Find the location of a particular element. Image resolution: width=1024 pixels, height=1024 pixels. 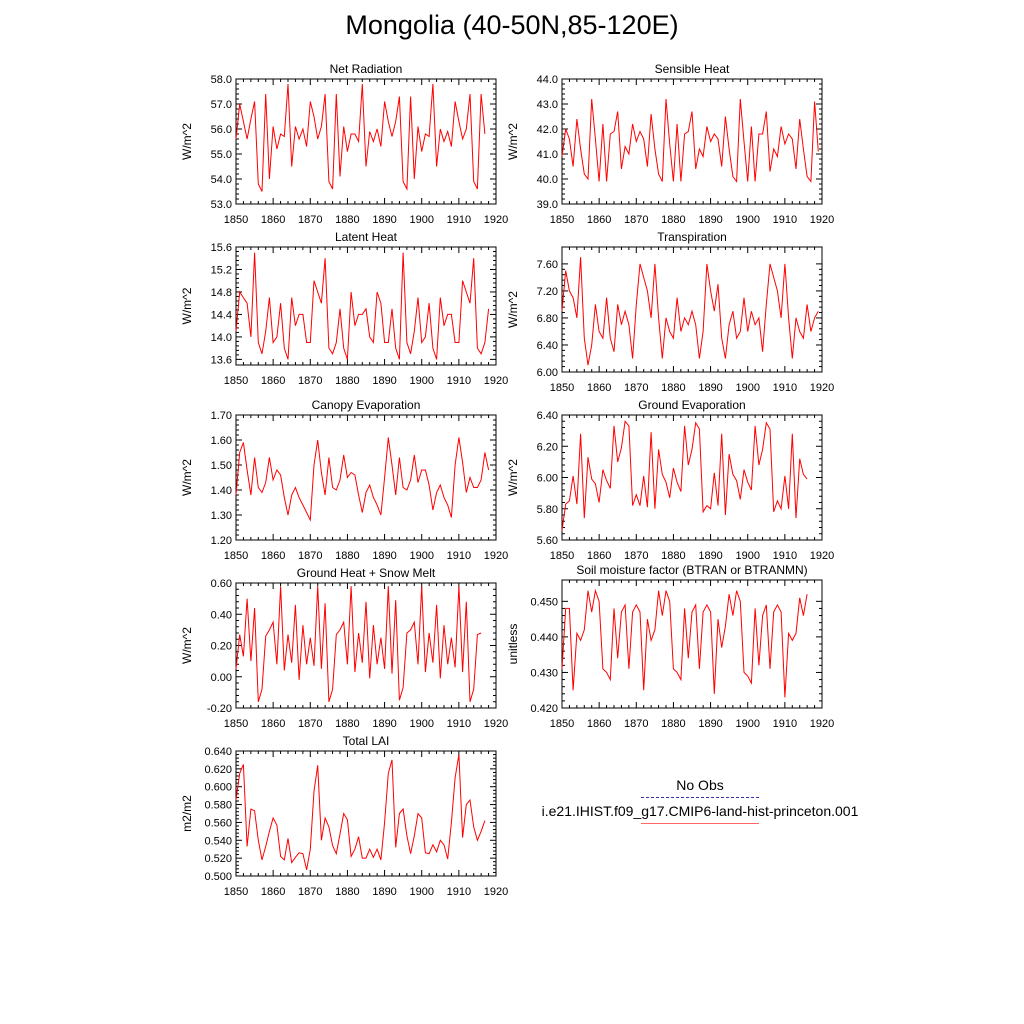

panel-title: Sensible Heat is located at coordinates (692, 69).